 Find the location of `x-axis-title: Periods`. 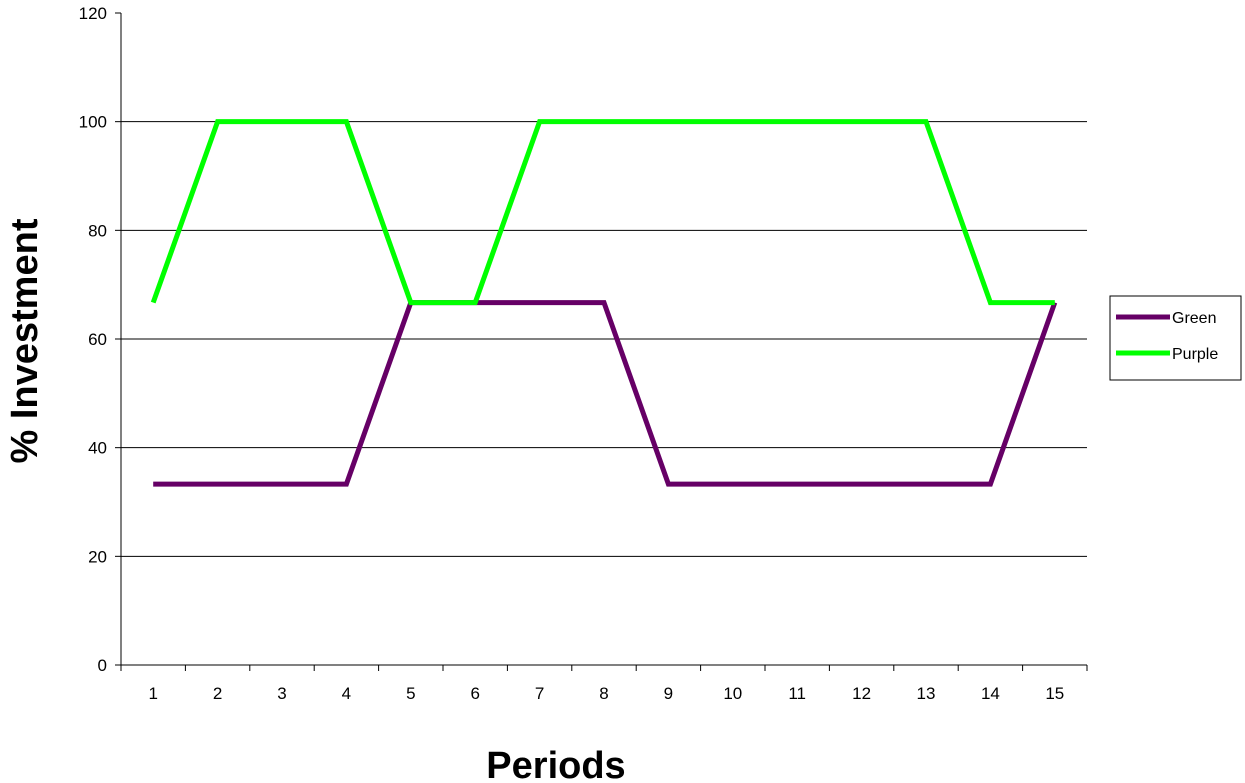

x-axis-title: Periods is located at coordinates (555, 764).